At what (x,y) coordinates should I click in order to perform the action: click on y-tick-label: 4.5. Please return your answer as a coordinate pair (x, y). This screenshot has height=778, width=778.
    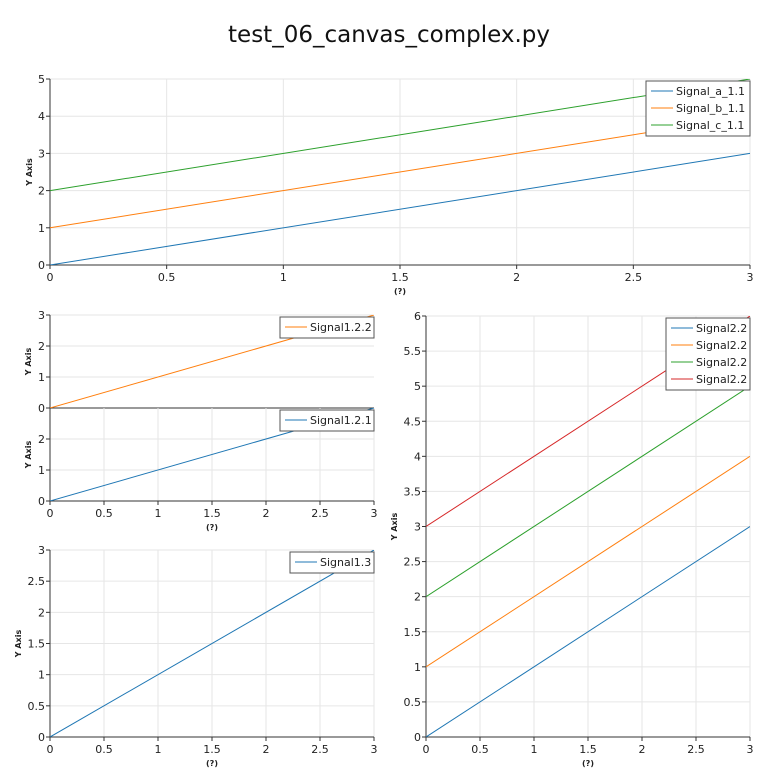
    Looking at the image, I should click on (413, 421).